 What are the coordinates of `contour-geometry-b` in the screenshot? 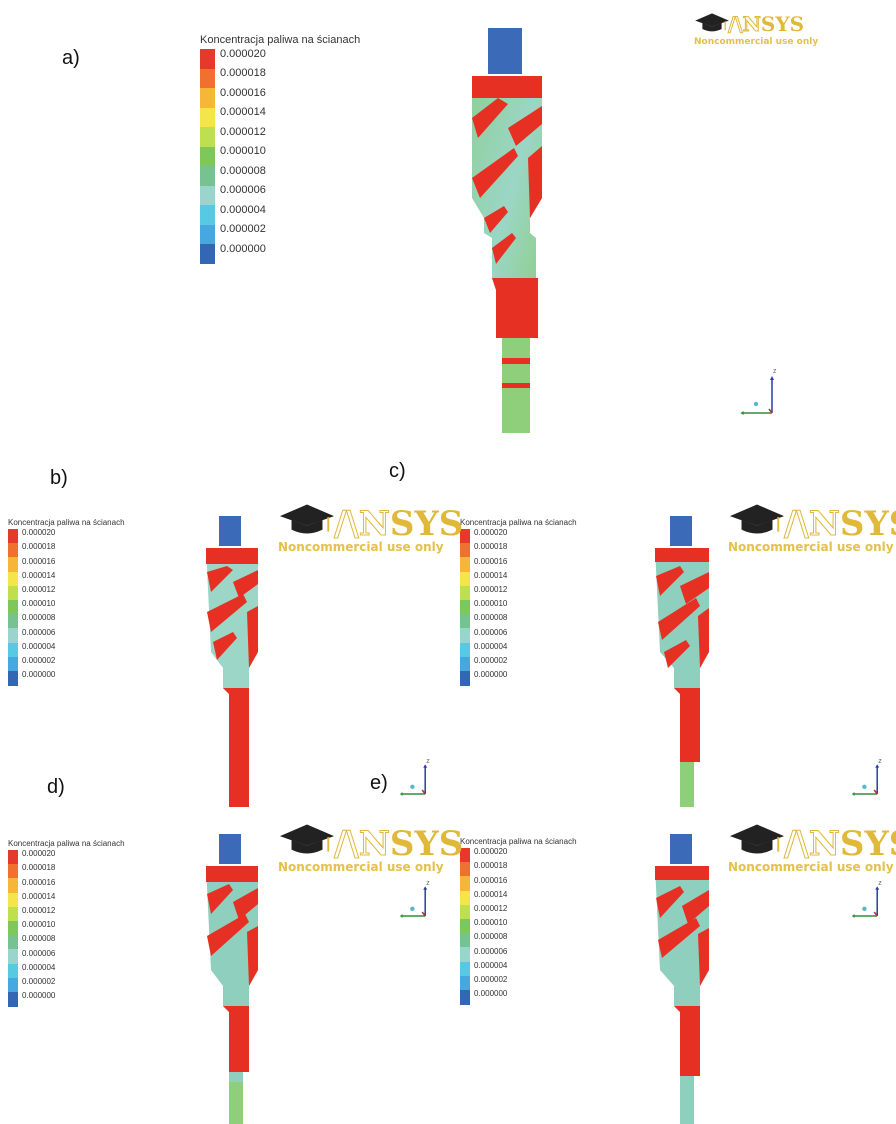 It's located at (232, 661).